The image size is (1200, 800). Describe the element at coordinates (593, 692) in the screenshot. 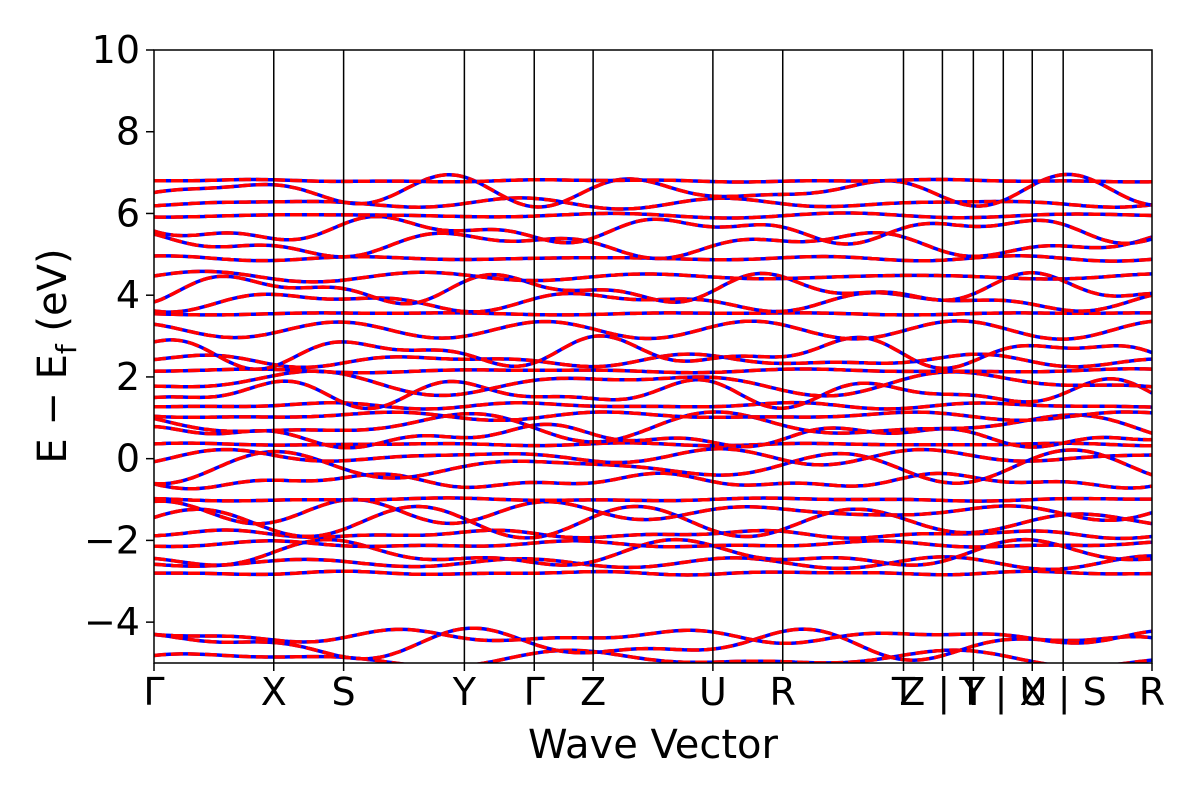

I see `x-tick-label: Z` at that location.